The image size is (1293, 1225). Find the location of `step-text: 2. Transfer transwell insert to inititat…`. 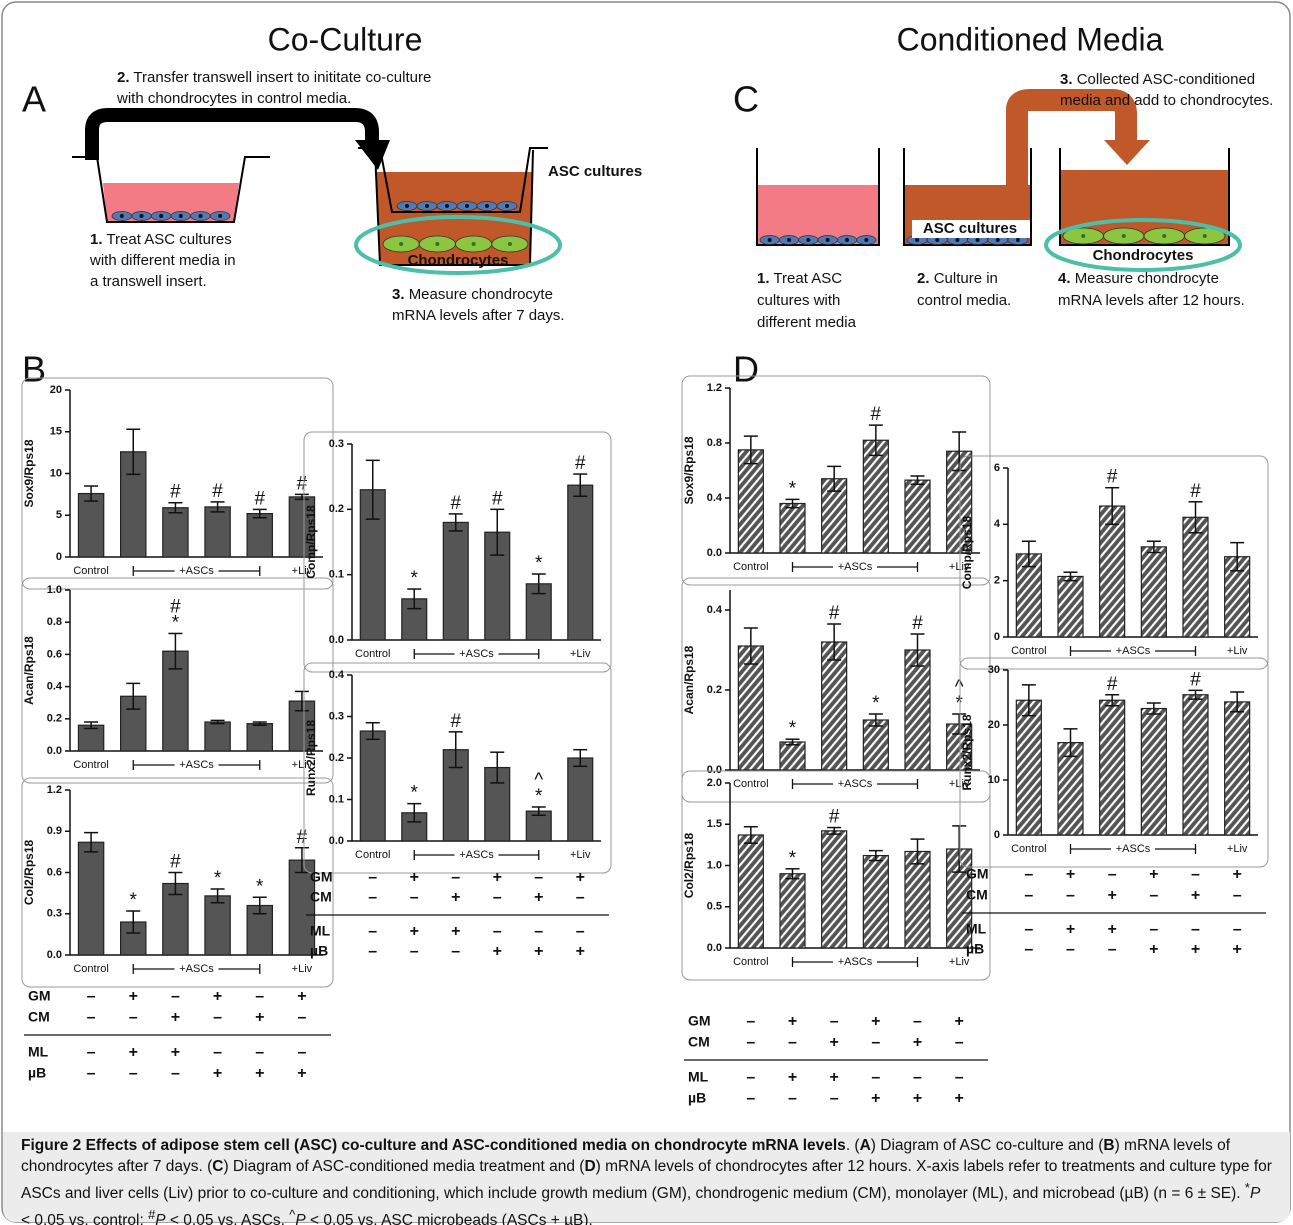

step-text: 2. Transfer transwell insert to inititat… is located at coordinates (274, 77).